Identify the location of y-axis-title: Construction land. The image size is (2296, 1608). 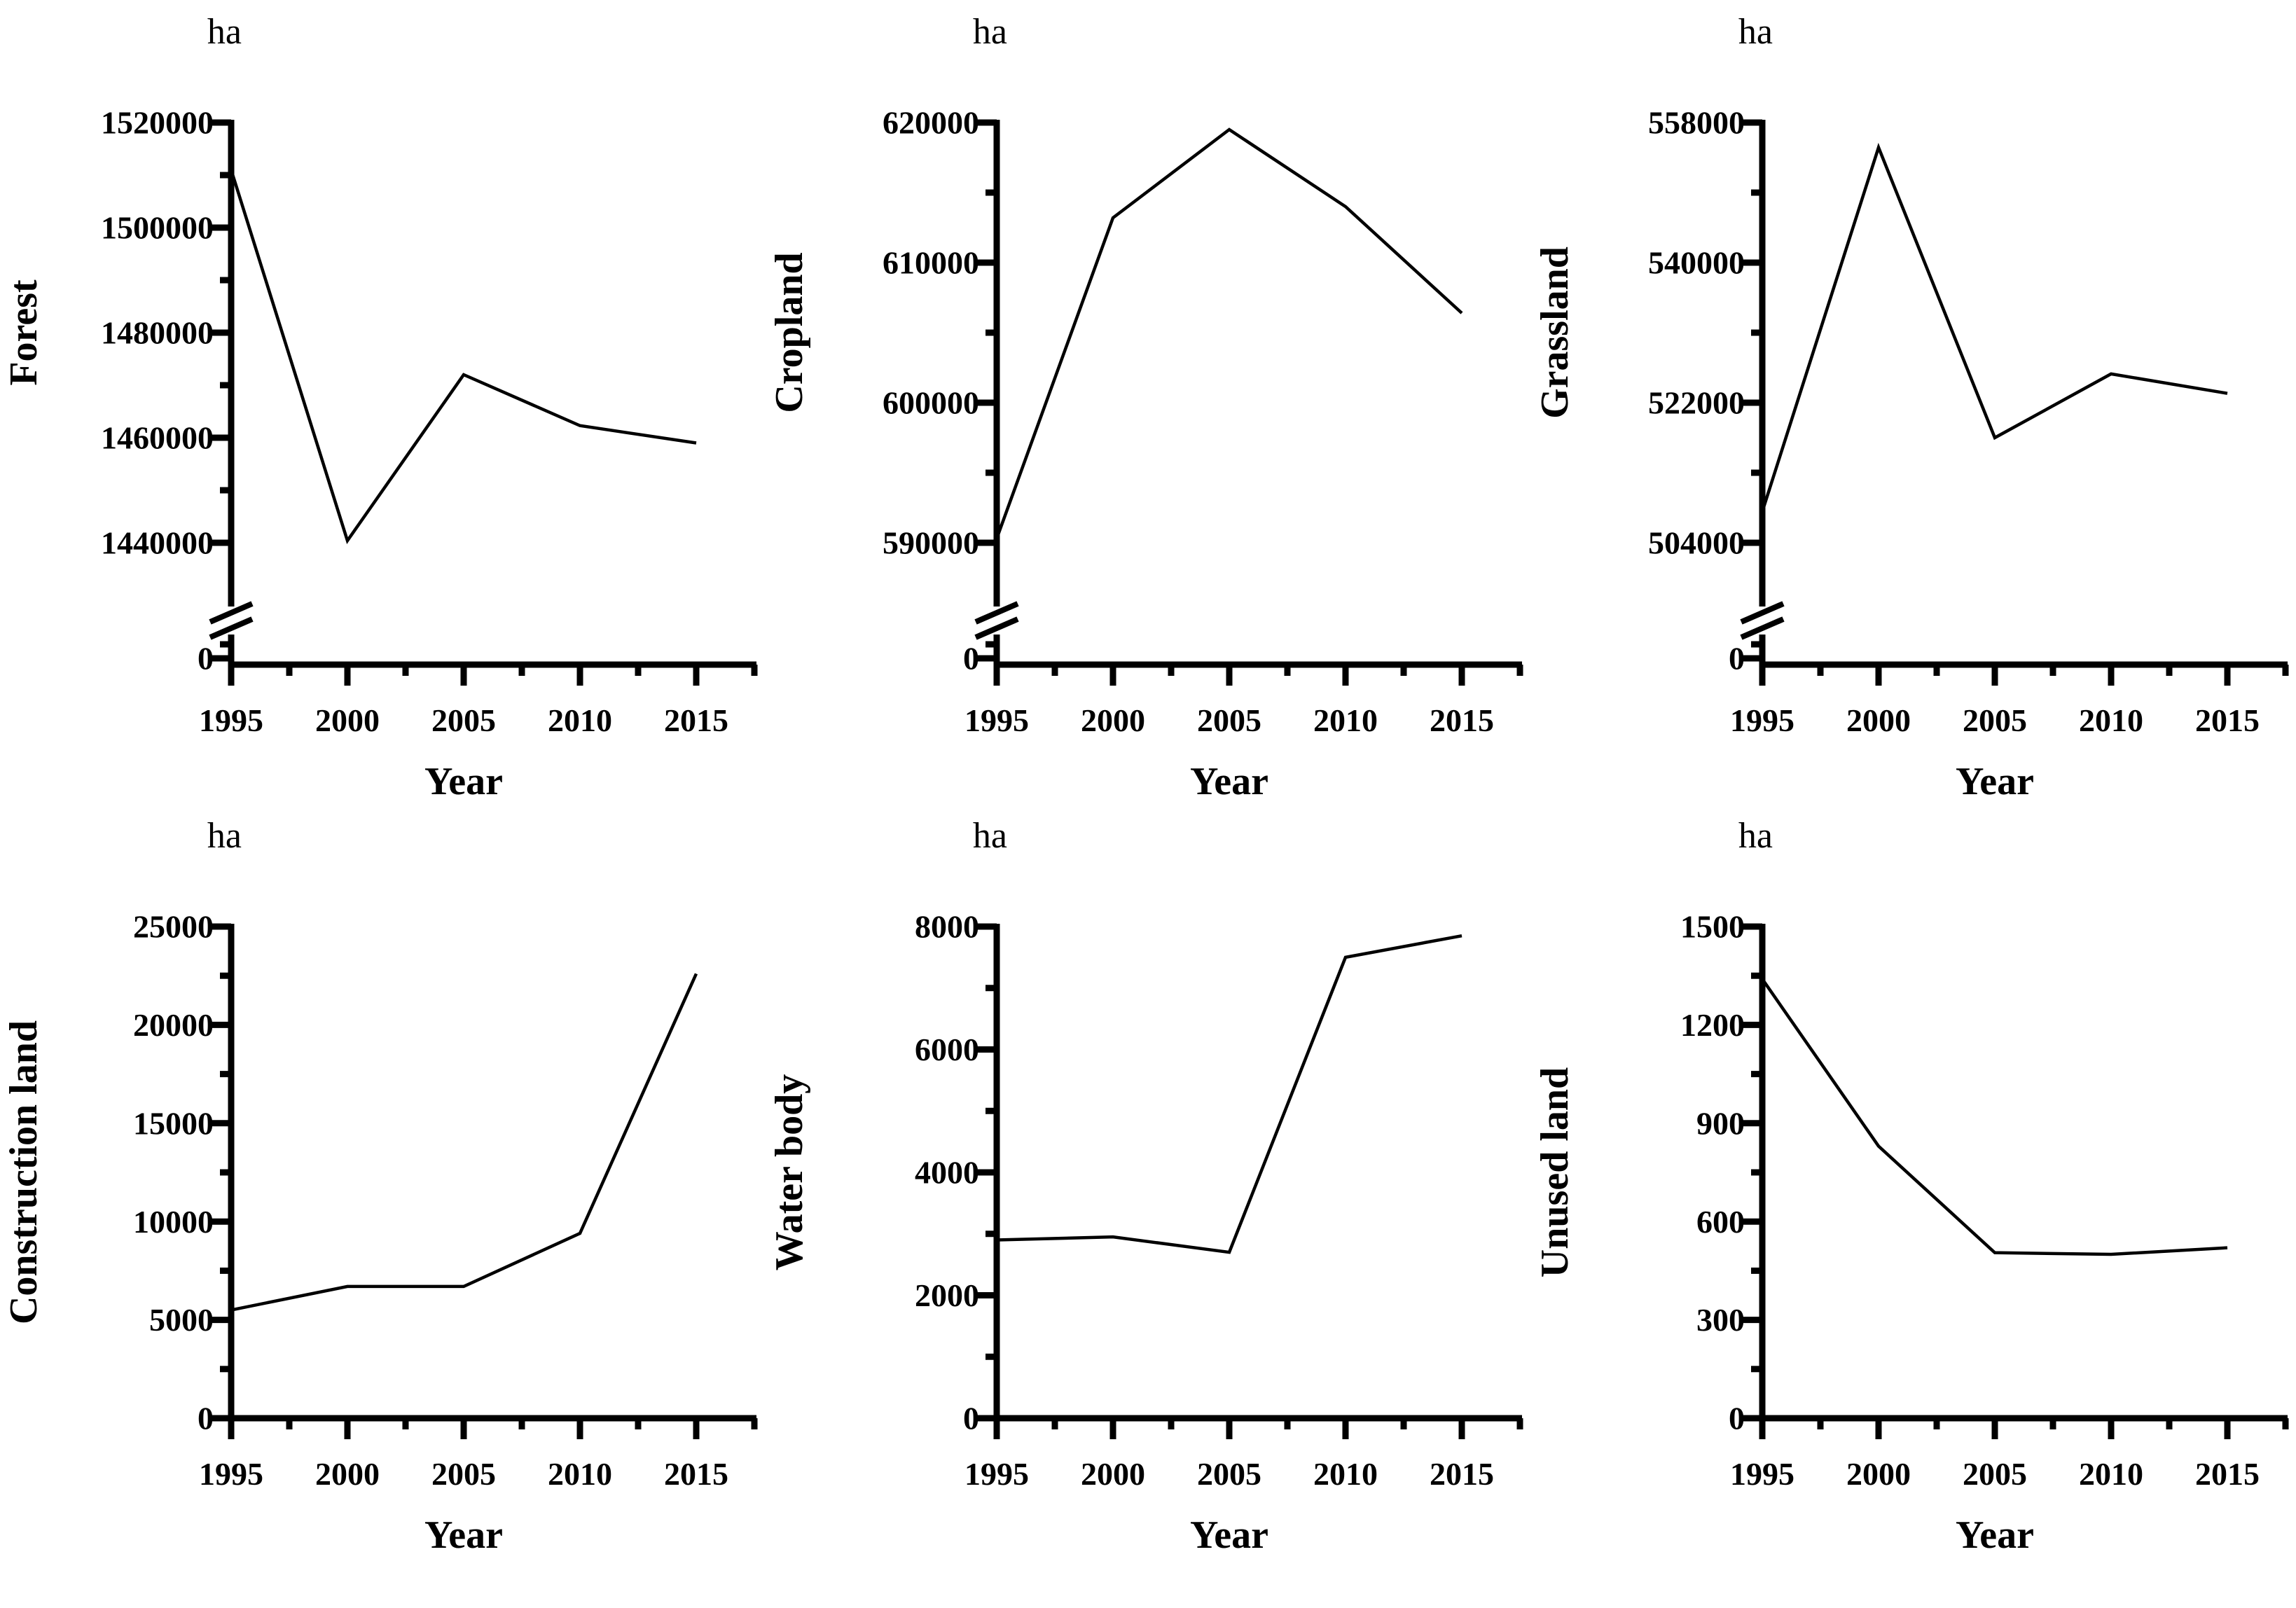
(24, 1172).